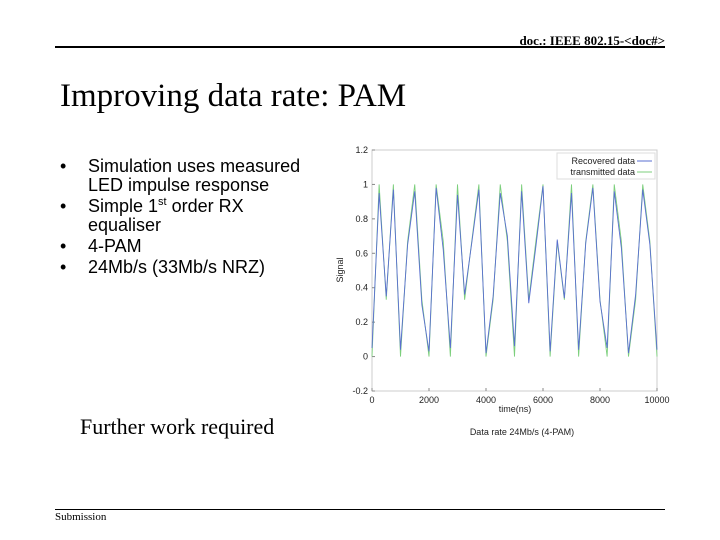  I want to click on bullet-text: 4-PAM, so click(115, 246).